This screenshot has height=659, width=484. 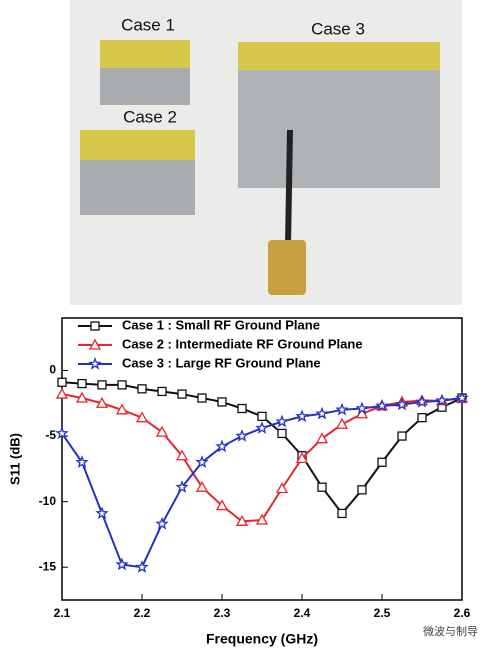 I want to click on x-tick-label: 2.2, so click(x=142, y=613).